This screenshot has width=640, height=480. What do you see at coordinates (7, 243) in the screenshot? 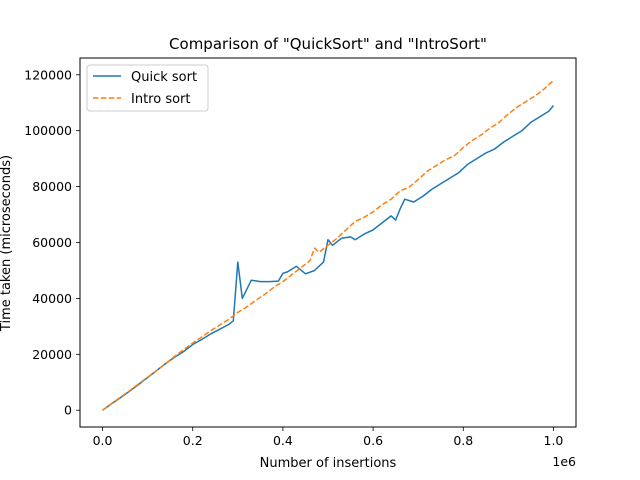
I see `y-axis-label: Time taken (microseconds)` at bounding box center [7, 243].